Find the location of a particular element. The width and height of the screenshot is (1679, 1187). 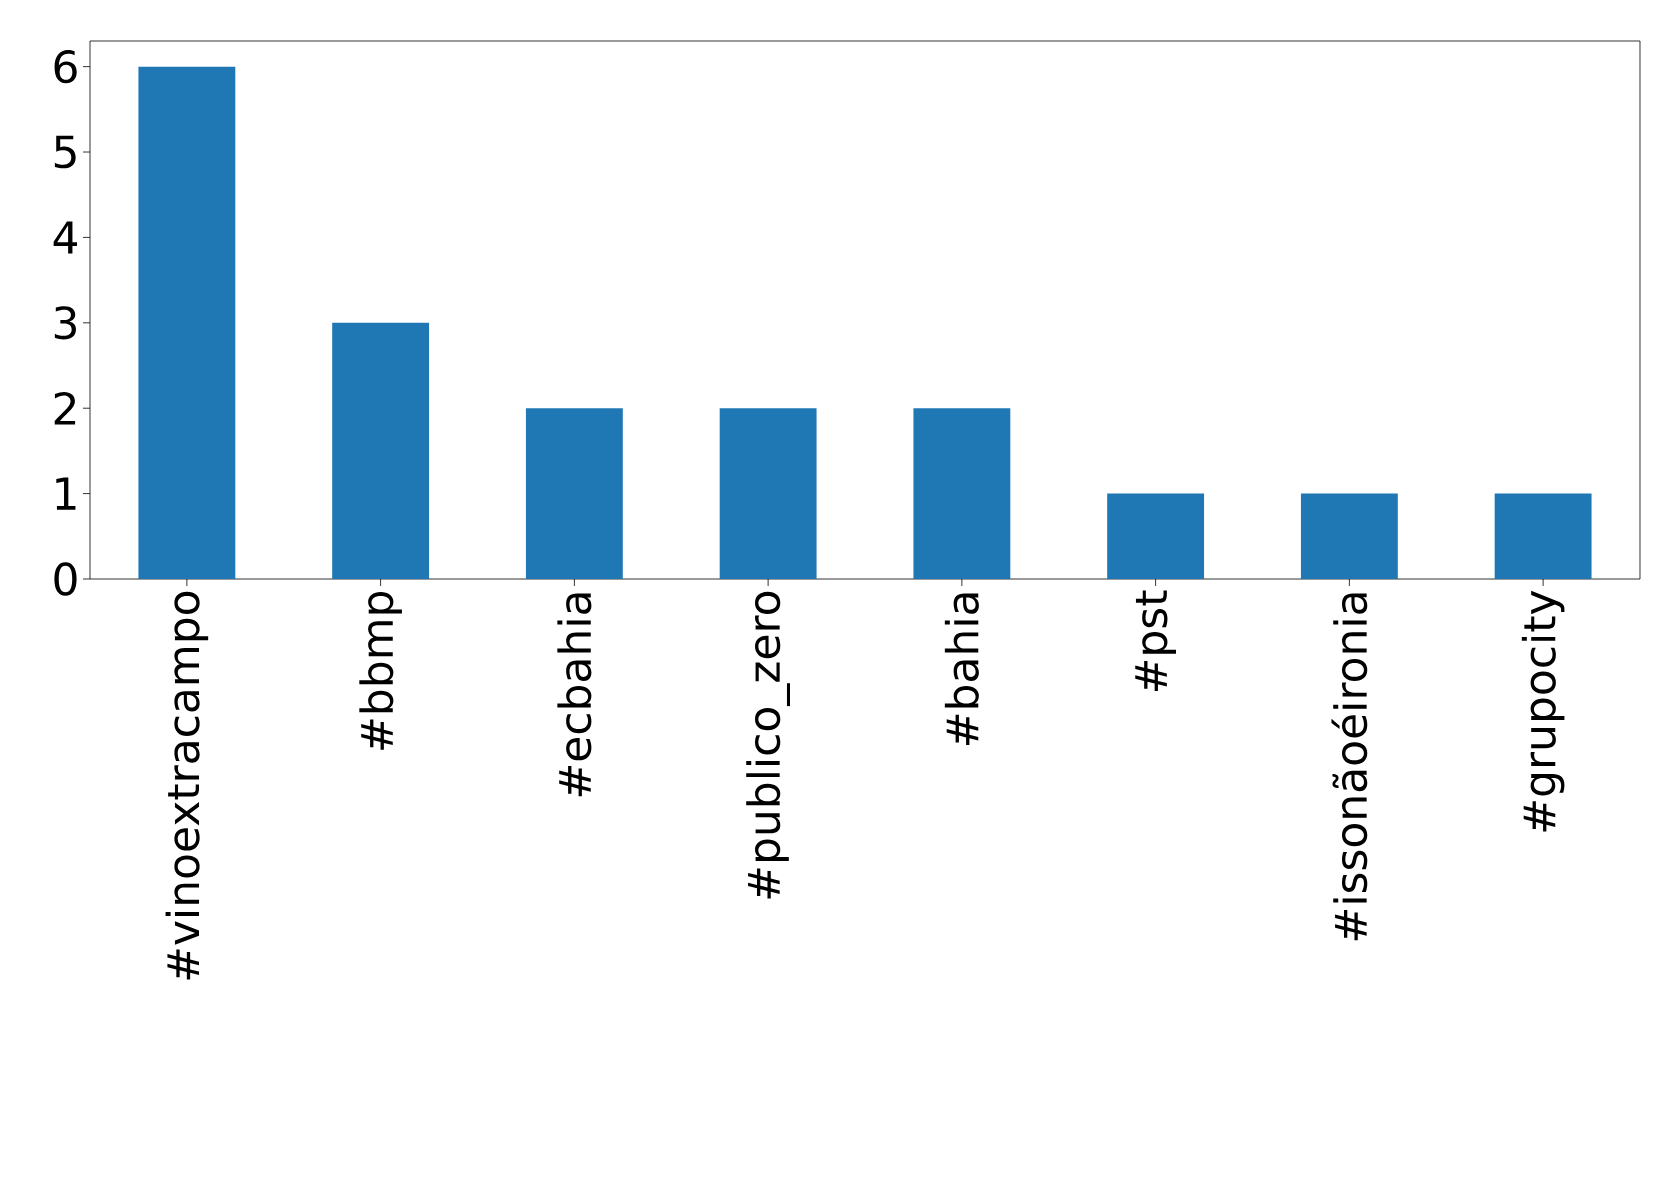

x-tick-label: #issonãoéironia is located at coordinates (1349, 767).